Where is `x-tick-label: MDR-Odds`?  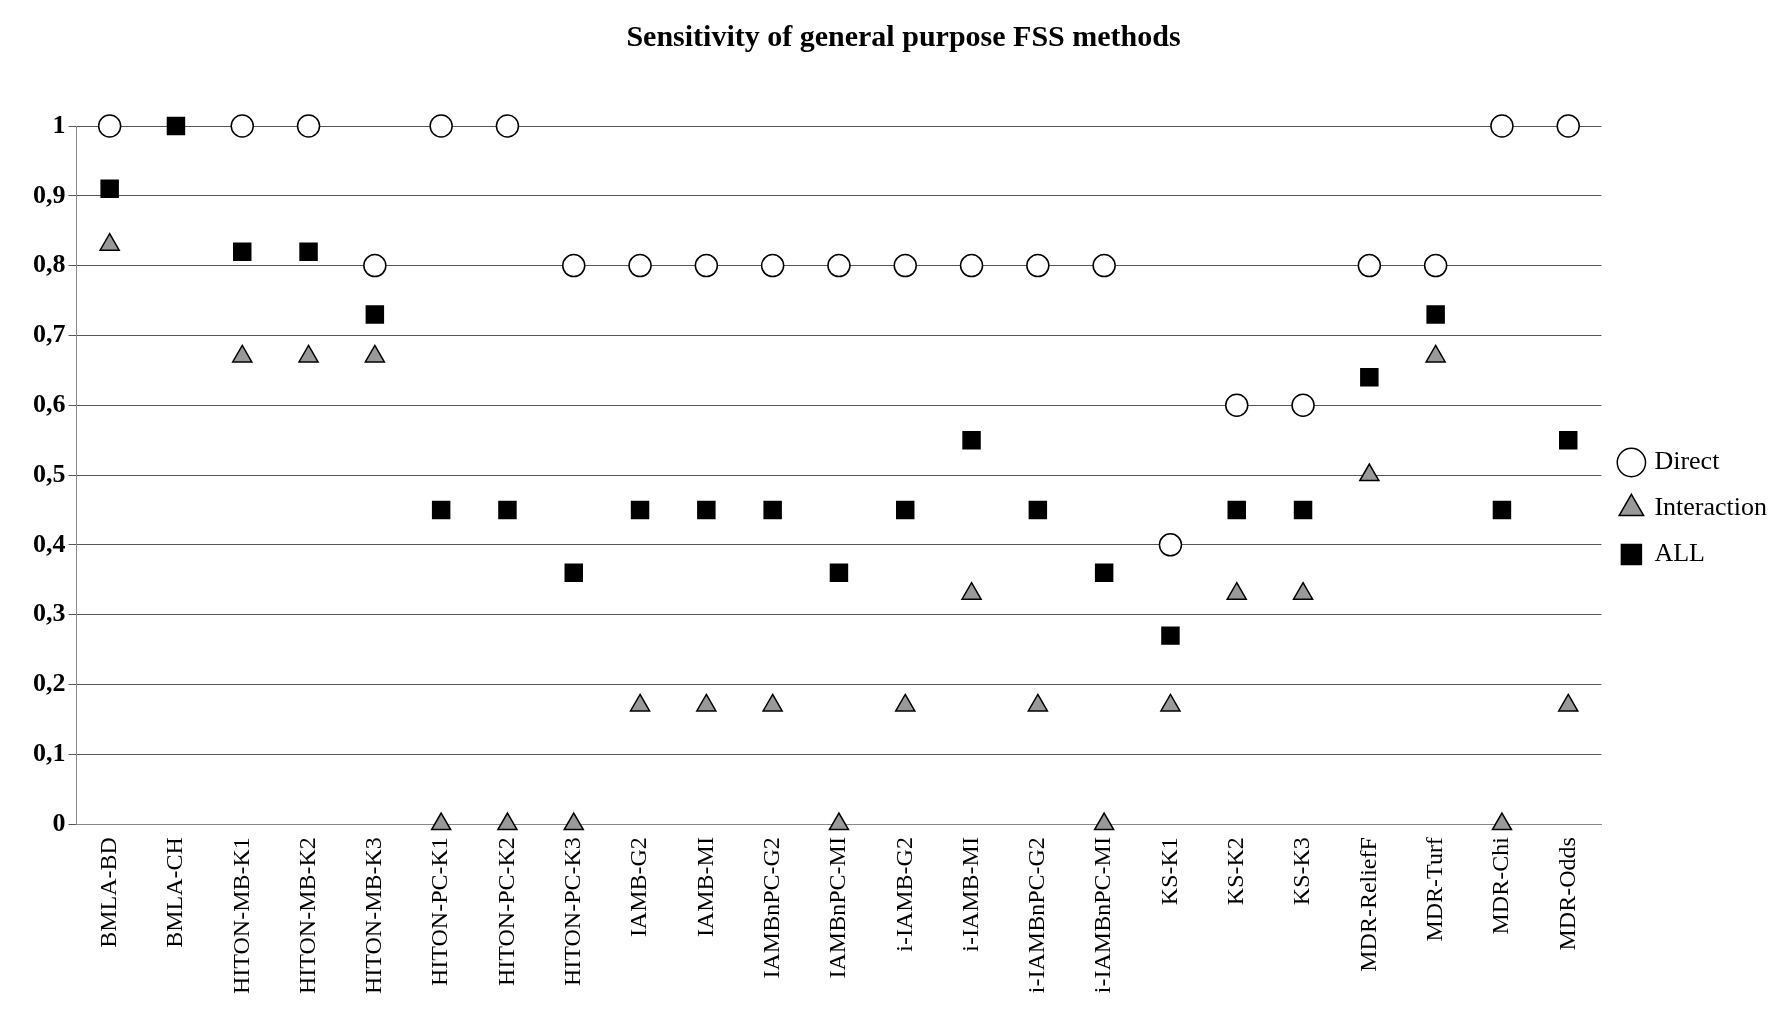
x-tick-label: MDR-Odds is located at coordinates (1566, 894).